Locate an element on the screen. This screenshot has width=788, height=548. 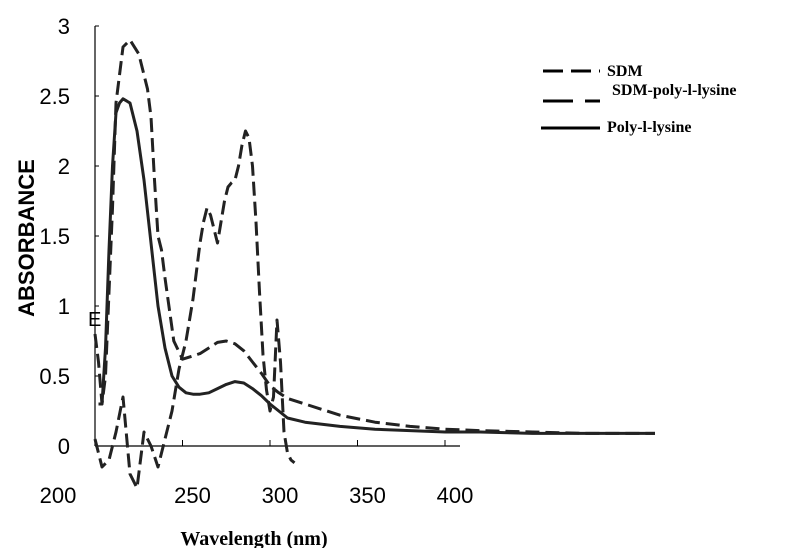
x-tick-label: 400 is located at coordinates (455, 495).